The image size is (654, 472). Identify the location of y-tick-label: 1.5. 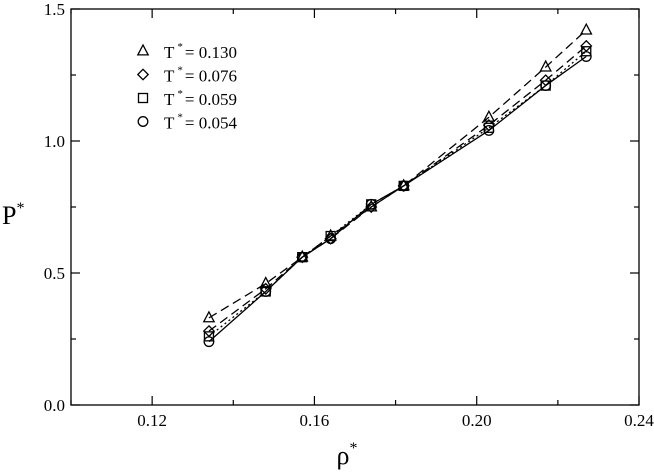
(54, 9).